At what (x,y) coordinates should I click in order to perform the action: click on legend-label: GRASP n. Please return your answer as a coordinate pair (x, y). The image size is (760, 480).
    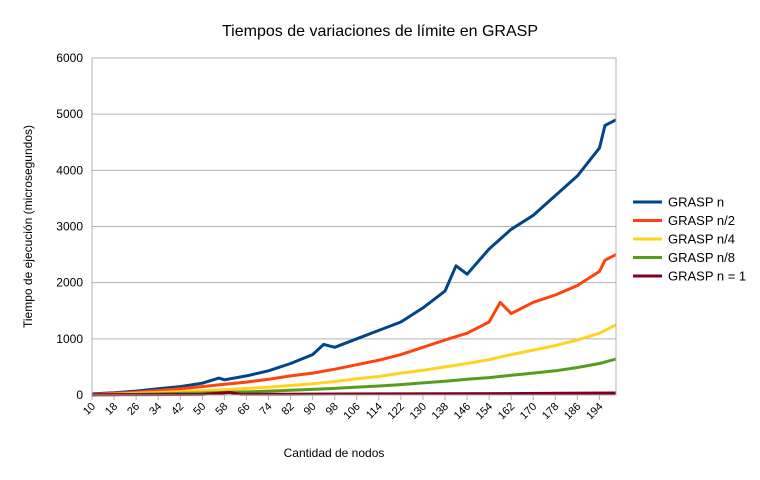
    Looking at the image, I should click on (696, 202).